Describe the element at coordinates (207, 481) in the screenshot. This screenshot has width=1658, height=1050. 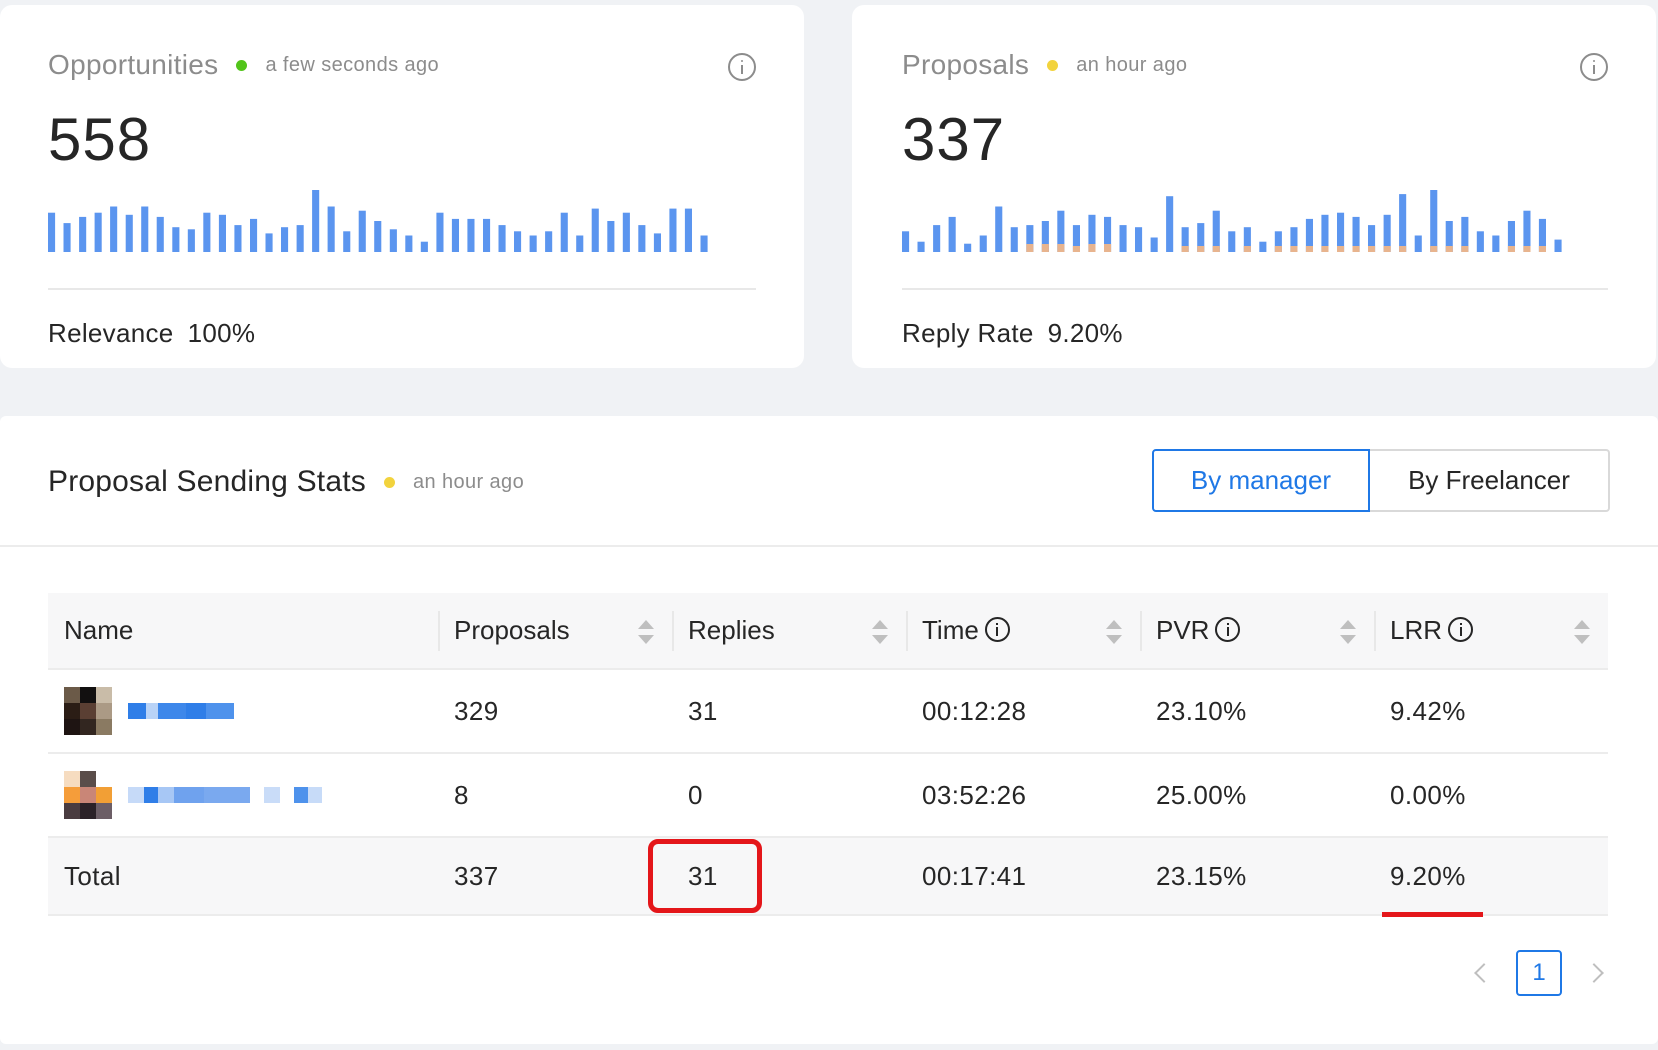
I see `stats-title: Proposal Sending Stats` at that location.